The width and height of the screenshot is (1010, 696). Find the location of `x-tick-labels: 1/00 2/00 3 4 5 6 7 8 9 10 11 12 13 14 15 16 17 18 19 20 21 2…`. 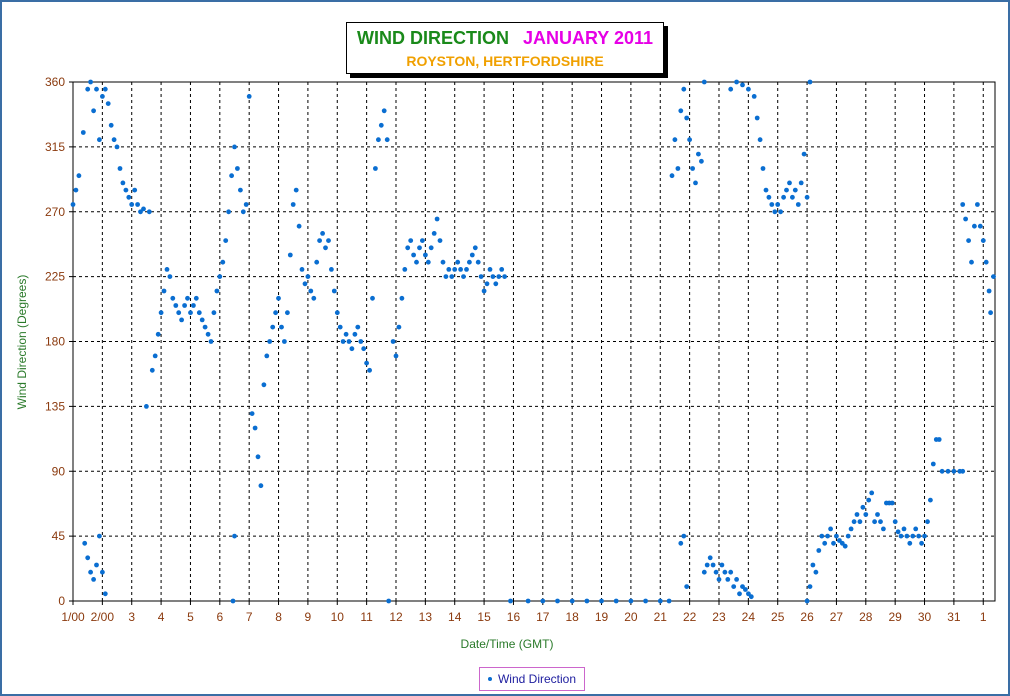

x-tick-labels: 1/00 2/00 3 4 5 6 7 8 9 10 11 12 13 14 15 16 17 18 19 20 21 2… is located at coordinates (524, 617).